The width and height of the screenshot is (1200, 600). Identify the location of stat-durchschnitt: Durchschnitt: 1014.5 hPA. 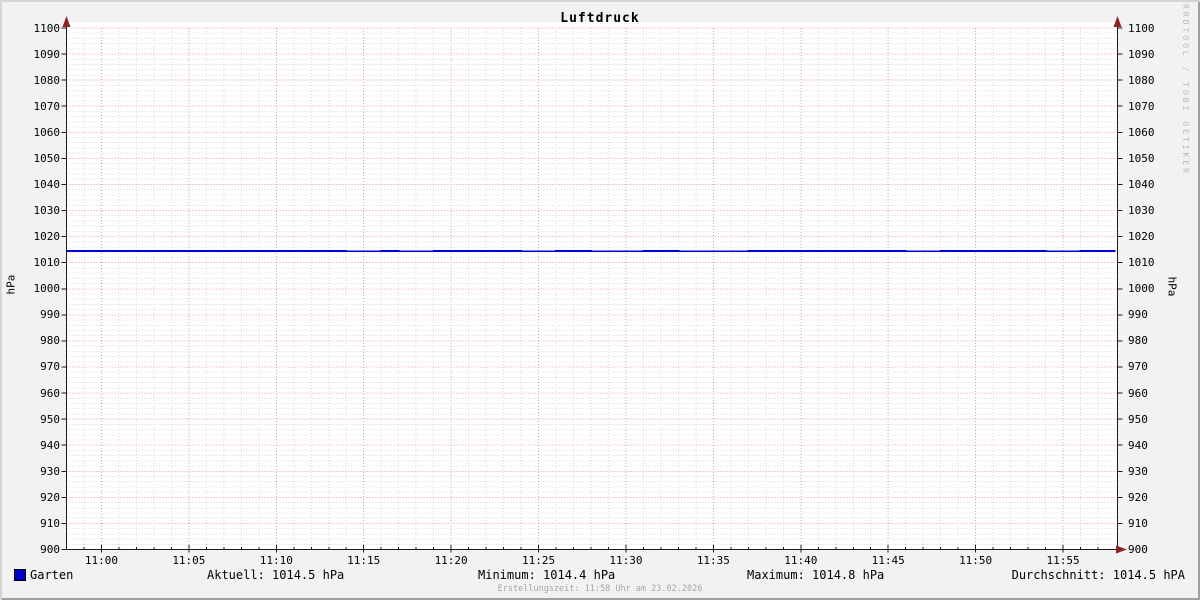
(1098, 575).